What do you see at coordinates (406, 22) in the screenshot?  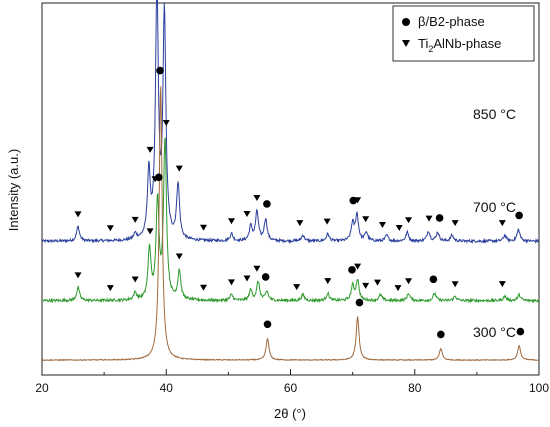 I see `legend-beta-marker` at bounding box center [406, 22].